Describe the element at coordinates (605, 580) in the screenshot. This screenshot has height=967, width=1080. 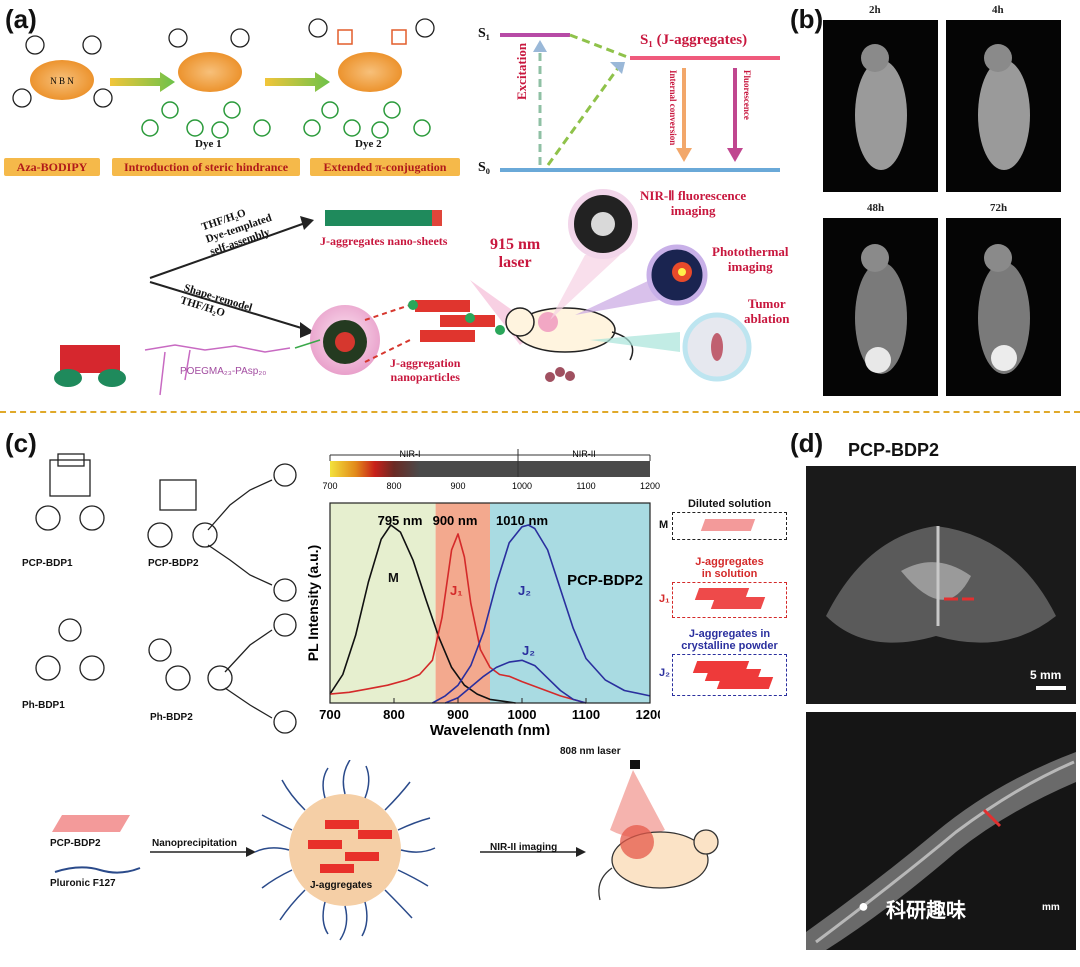
I see `chart-title: PCP-BDP2` at that location.